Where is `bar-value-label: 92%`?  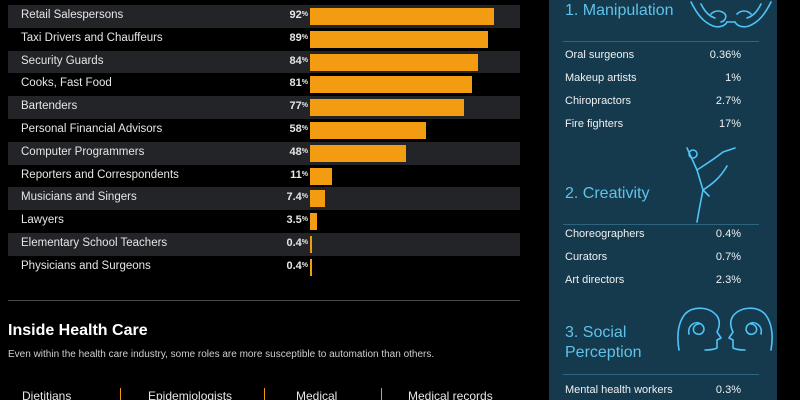 bar-value-label: 92% is located at coordinates (298, 15).